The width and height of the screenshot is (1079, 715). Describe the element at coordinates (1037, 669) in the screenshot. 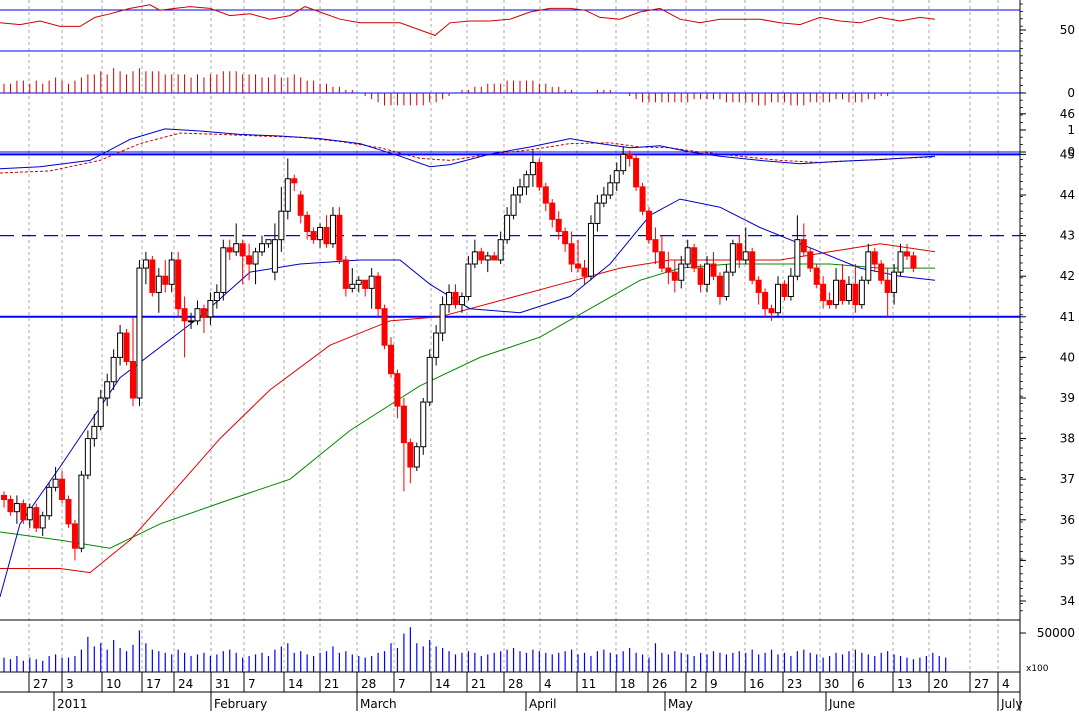

I see `volume-unit-label: x100` at that location.